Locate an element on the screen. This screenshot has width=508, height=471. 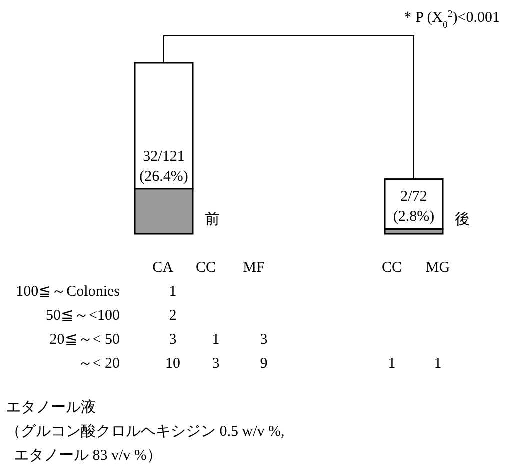
data-label: 32/121 (26.4%) is located at coordinates (164, 166).